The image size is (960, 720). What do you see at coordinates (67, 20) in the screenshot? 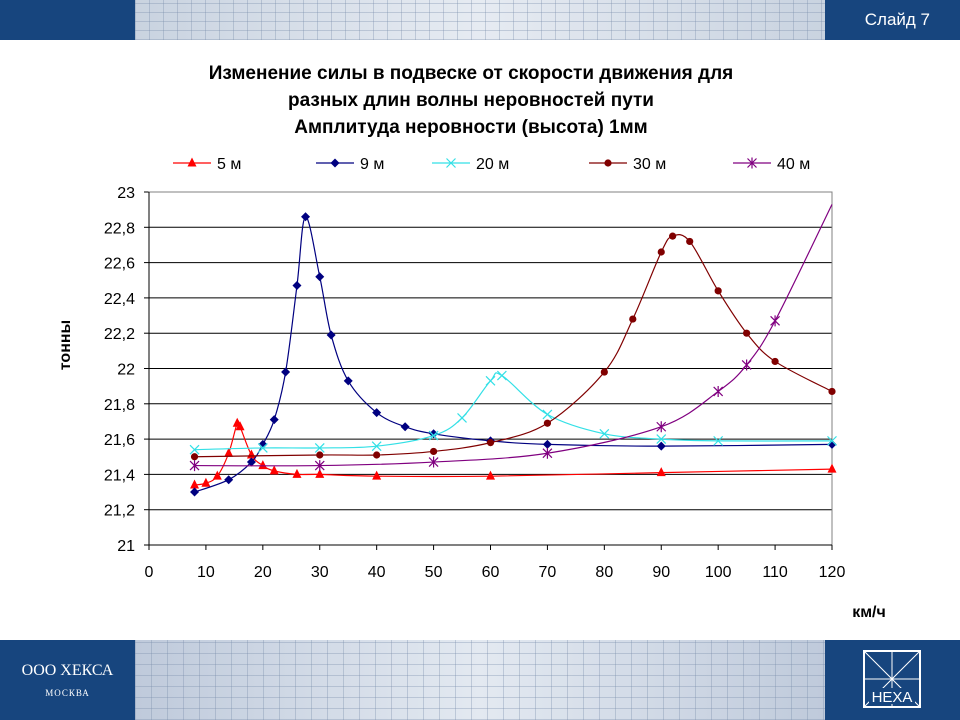
I see `top-left-block` at bounding box center [67, 20].